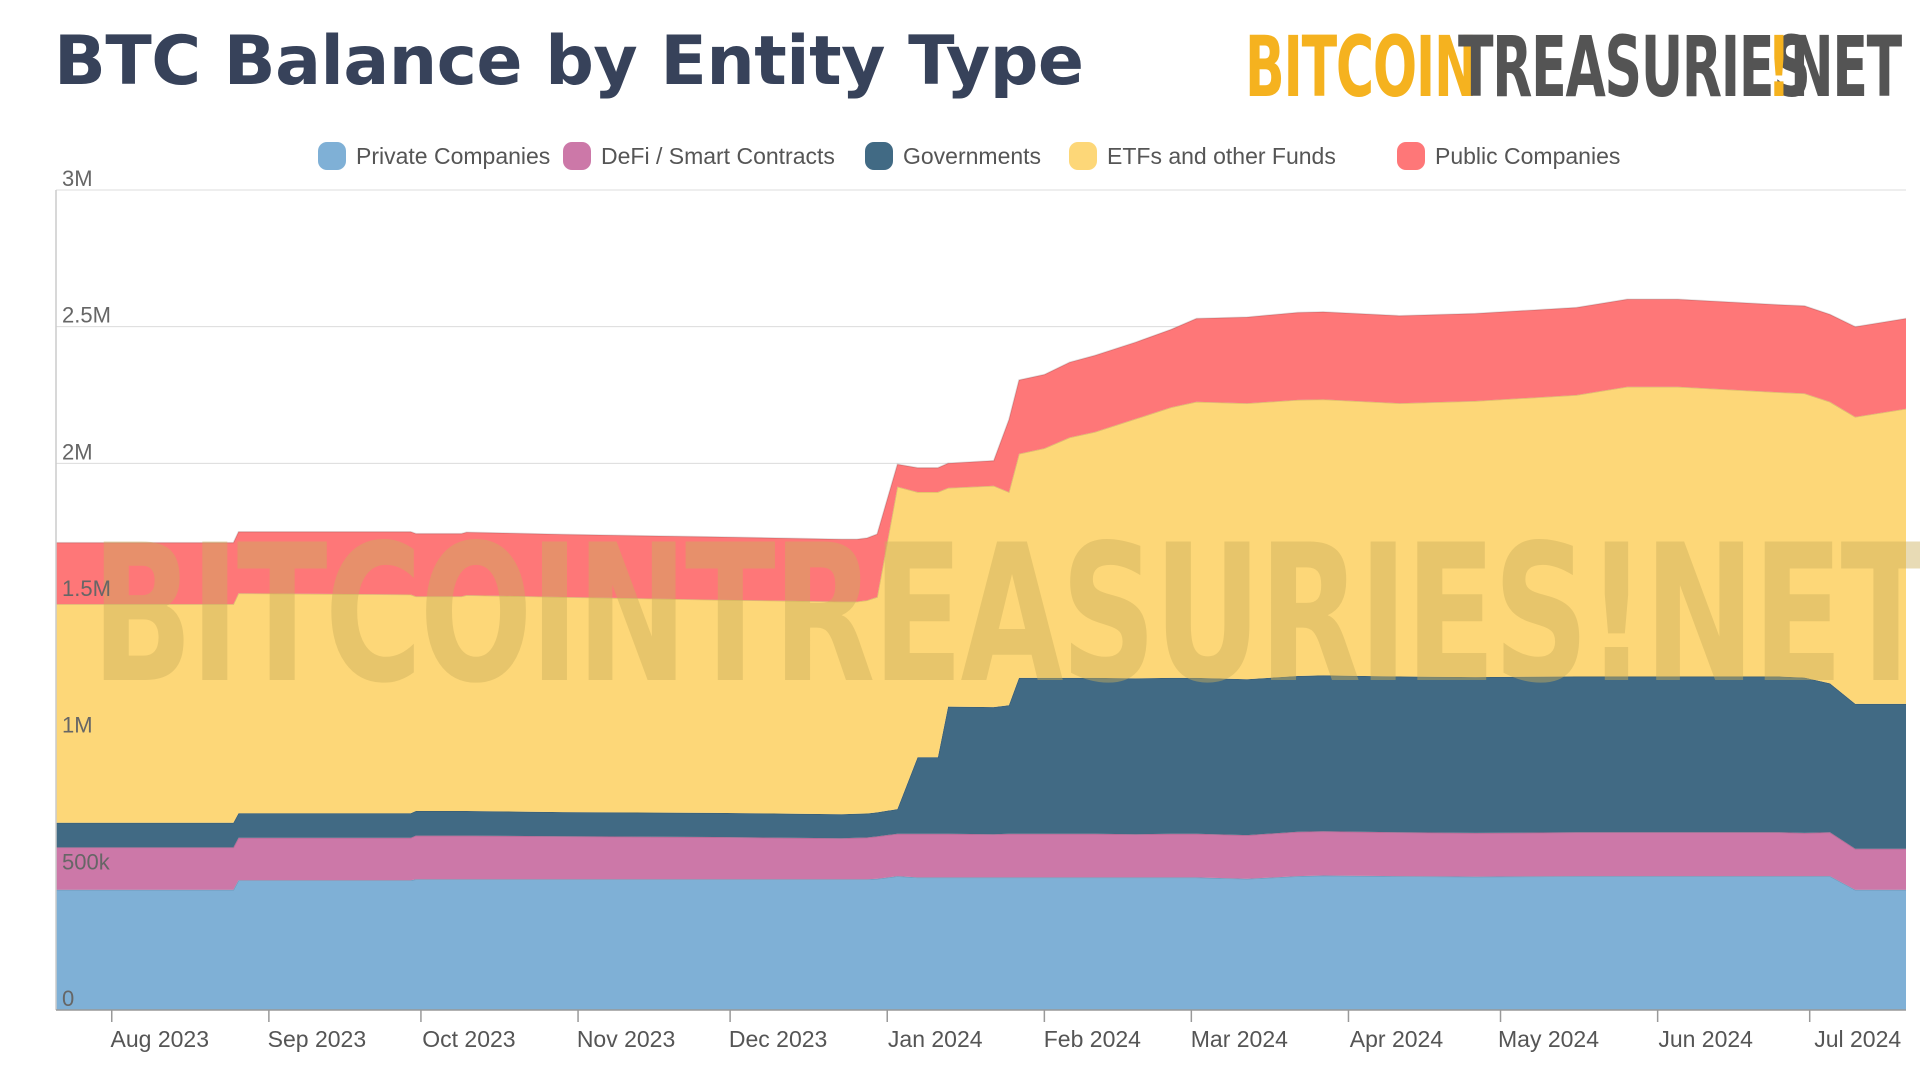 This screenshot has width=1920, height=1080. I want to click on legend-label-public-companies: Public Companies, so click(1527, 156).